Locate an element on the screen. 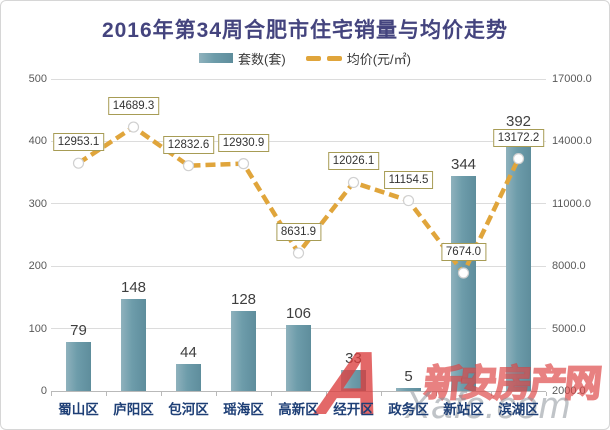 The width and height of the screenshot is (610, 430). bar-政务区 is located at coordinates (408, 389).